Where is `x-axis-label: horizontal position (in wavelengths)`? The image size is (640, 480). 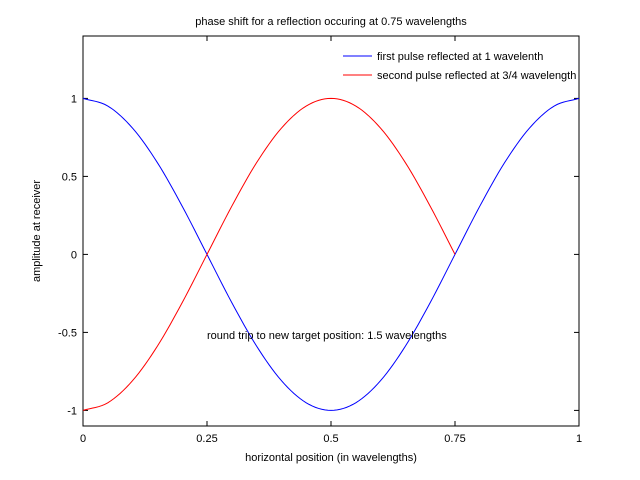 x-axis-label: horizontal position (in wavelengths) is located at coordinates (331, 458).